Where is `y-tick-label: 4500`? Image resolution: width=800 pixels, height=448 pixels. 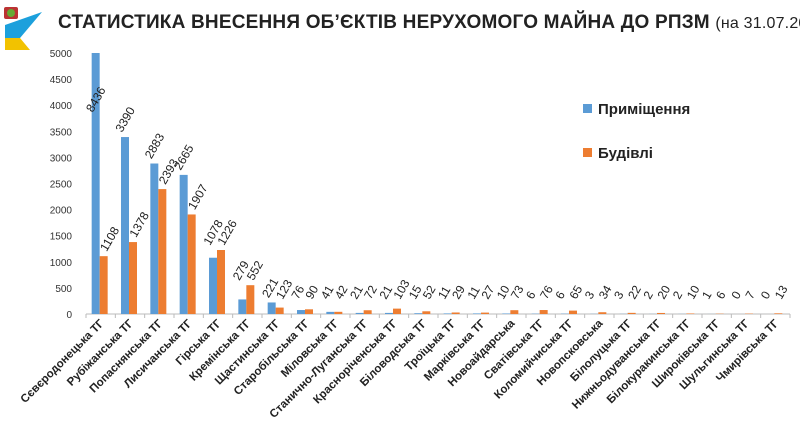 y-tick-label: 4500 is located at coordinates (61, 80).